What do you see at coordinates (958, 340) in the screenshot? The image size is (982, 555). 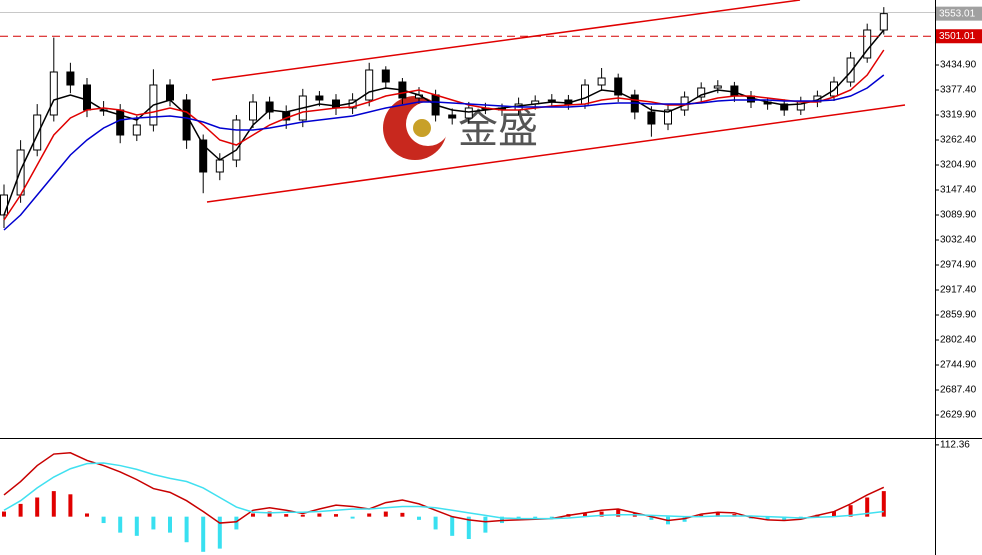 I see `y-tick-label: 2802.40` at bounding box center [958, 340].